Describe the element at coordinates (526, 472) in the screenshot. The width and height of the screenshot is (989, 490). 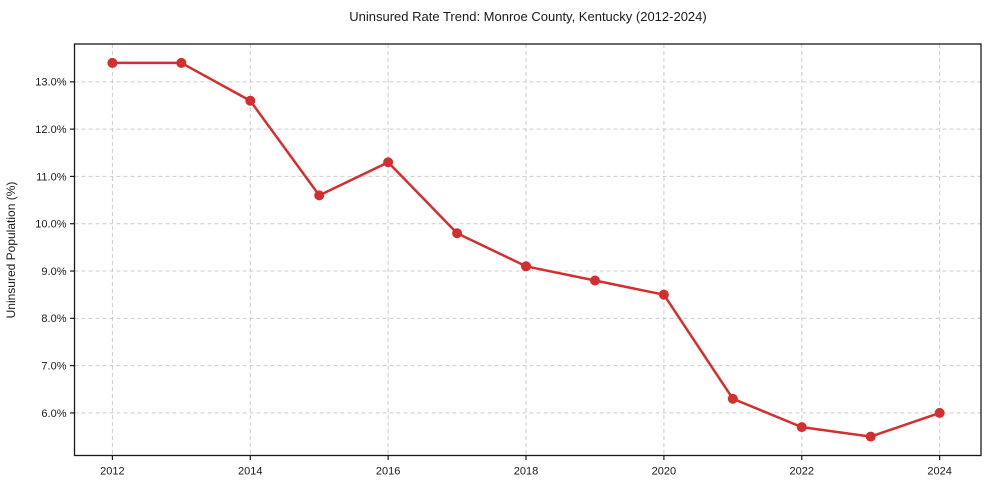
I see `x-tick-label: 2018` at that location.